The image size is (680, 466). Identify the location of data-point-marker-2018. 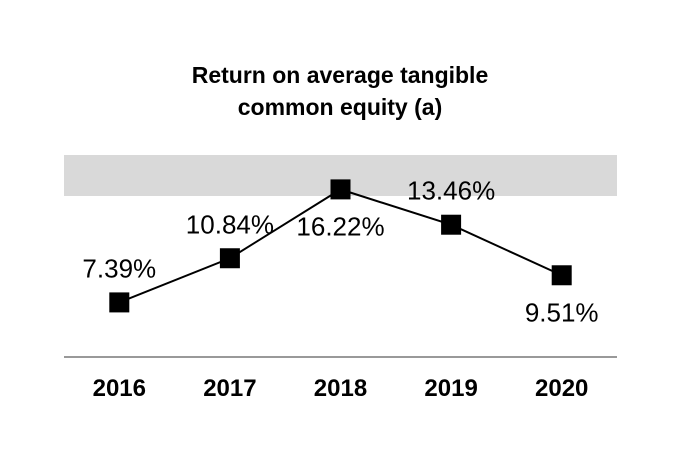
(340, 189).